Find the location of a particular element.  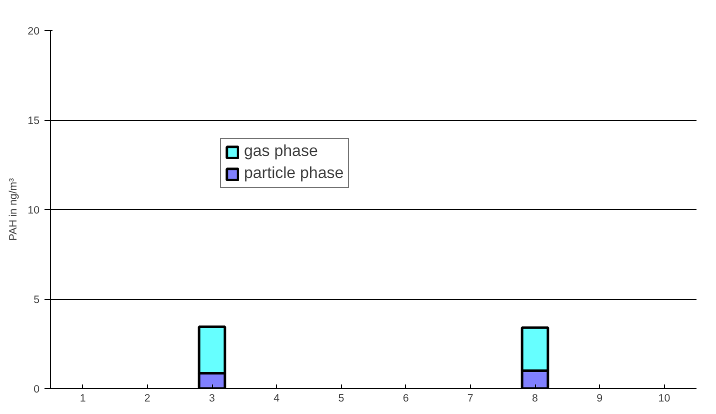

y-tick-label: 5 is located at coordinates (37, 300).